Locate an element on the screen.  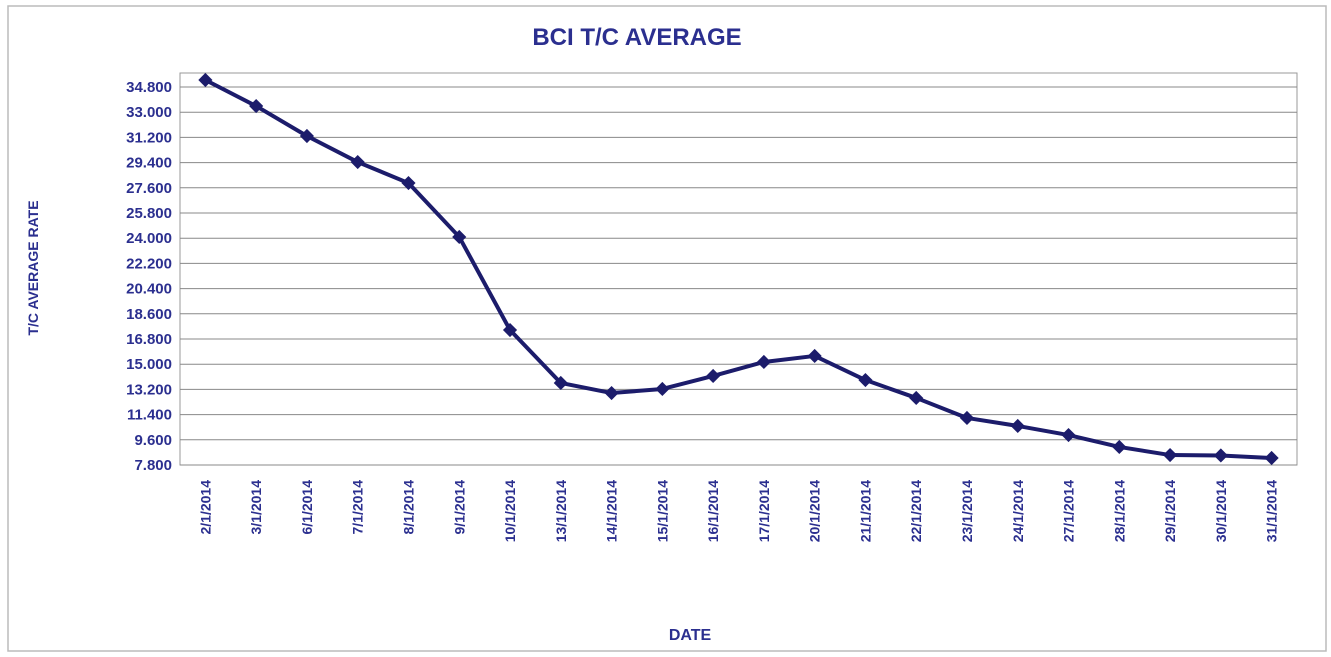
x-tick-label: 6/1/2014 is located at coordinates (307, 507).